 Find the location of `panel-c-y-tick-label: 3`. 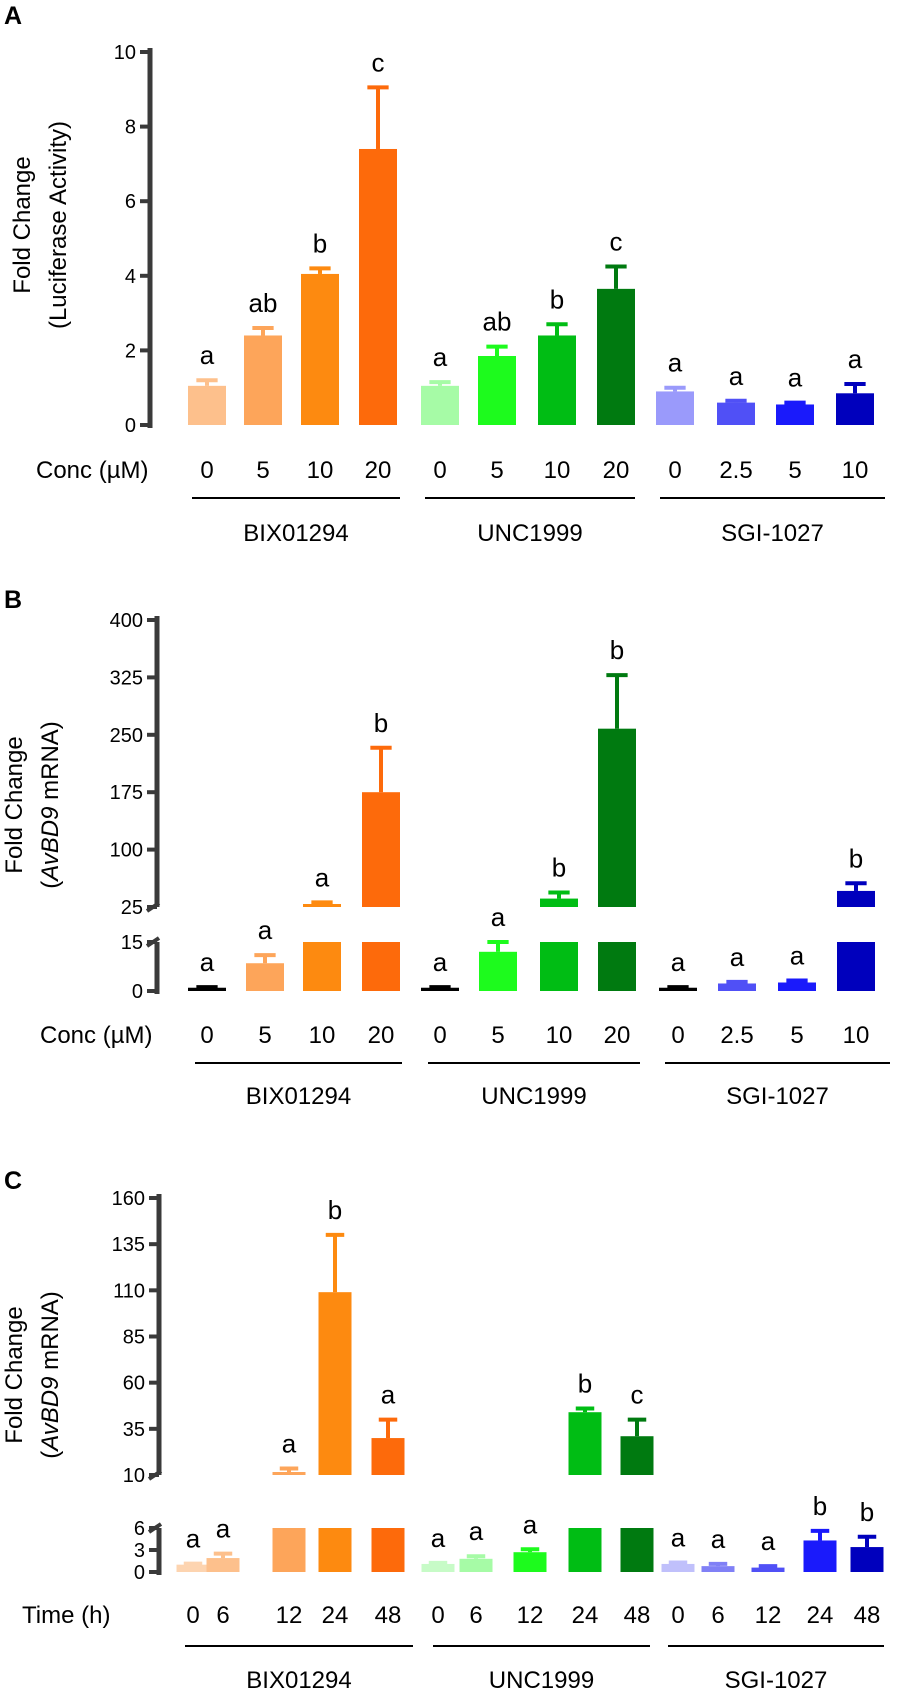

panel-c-y-tick-label: 3 is located at coordinates (139, 1551).